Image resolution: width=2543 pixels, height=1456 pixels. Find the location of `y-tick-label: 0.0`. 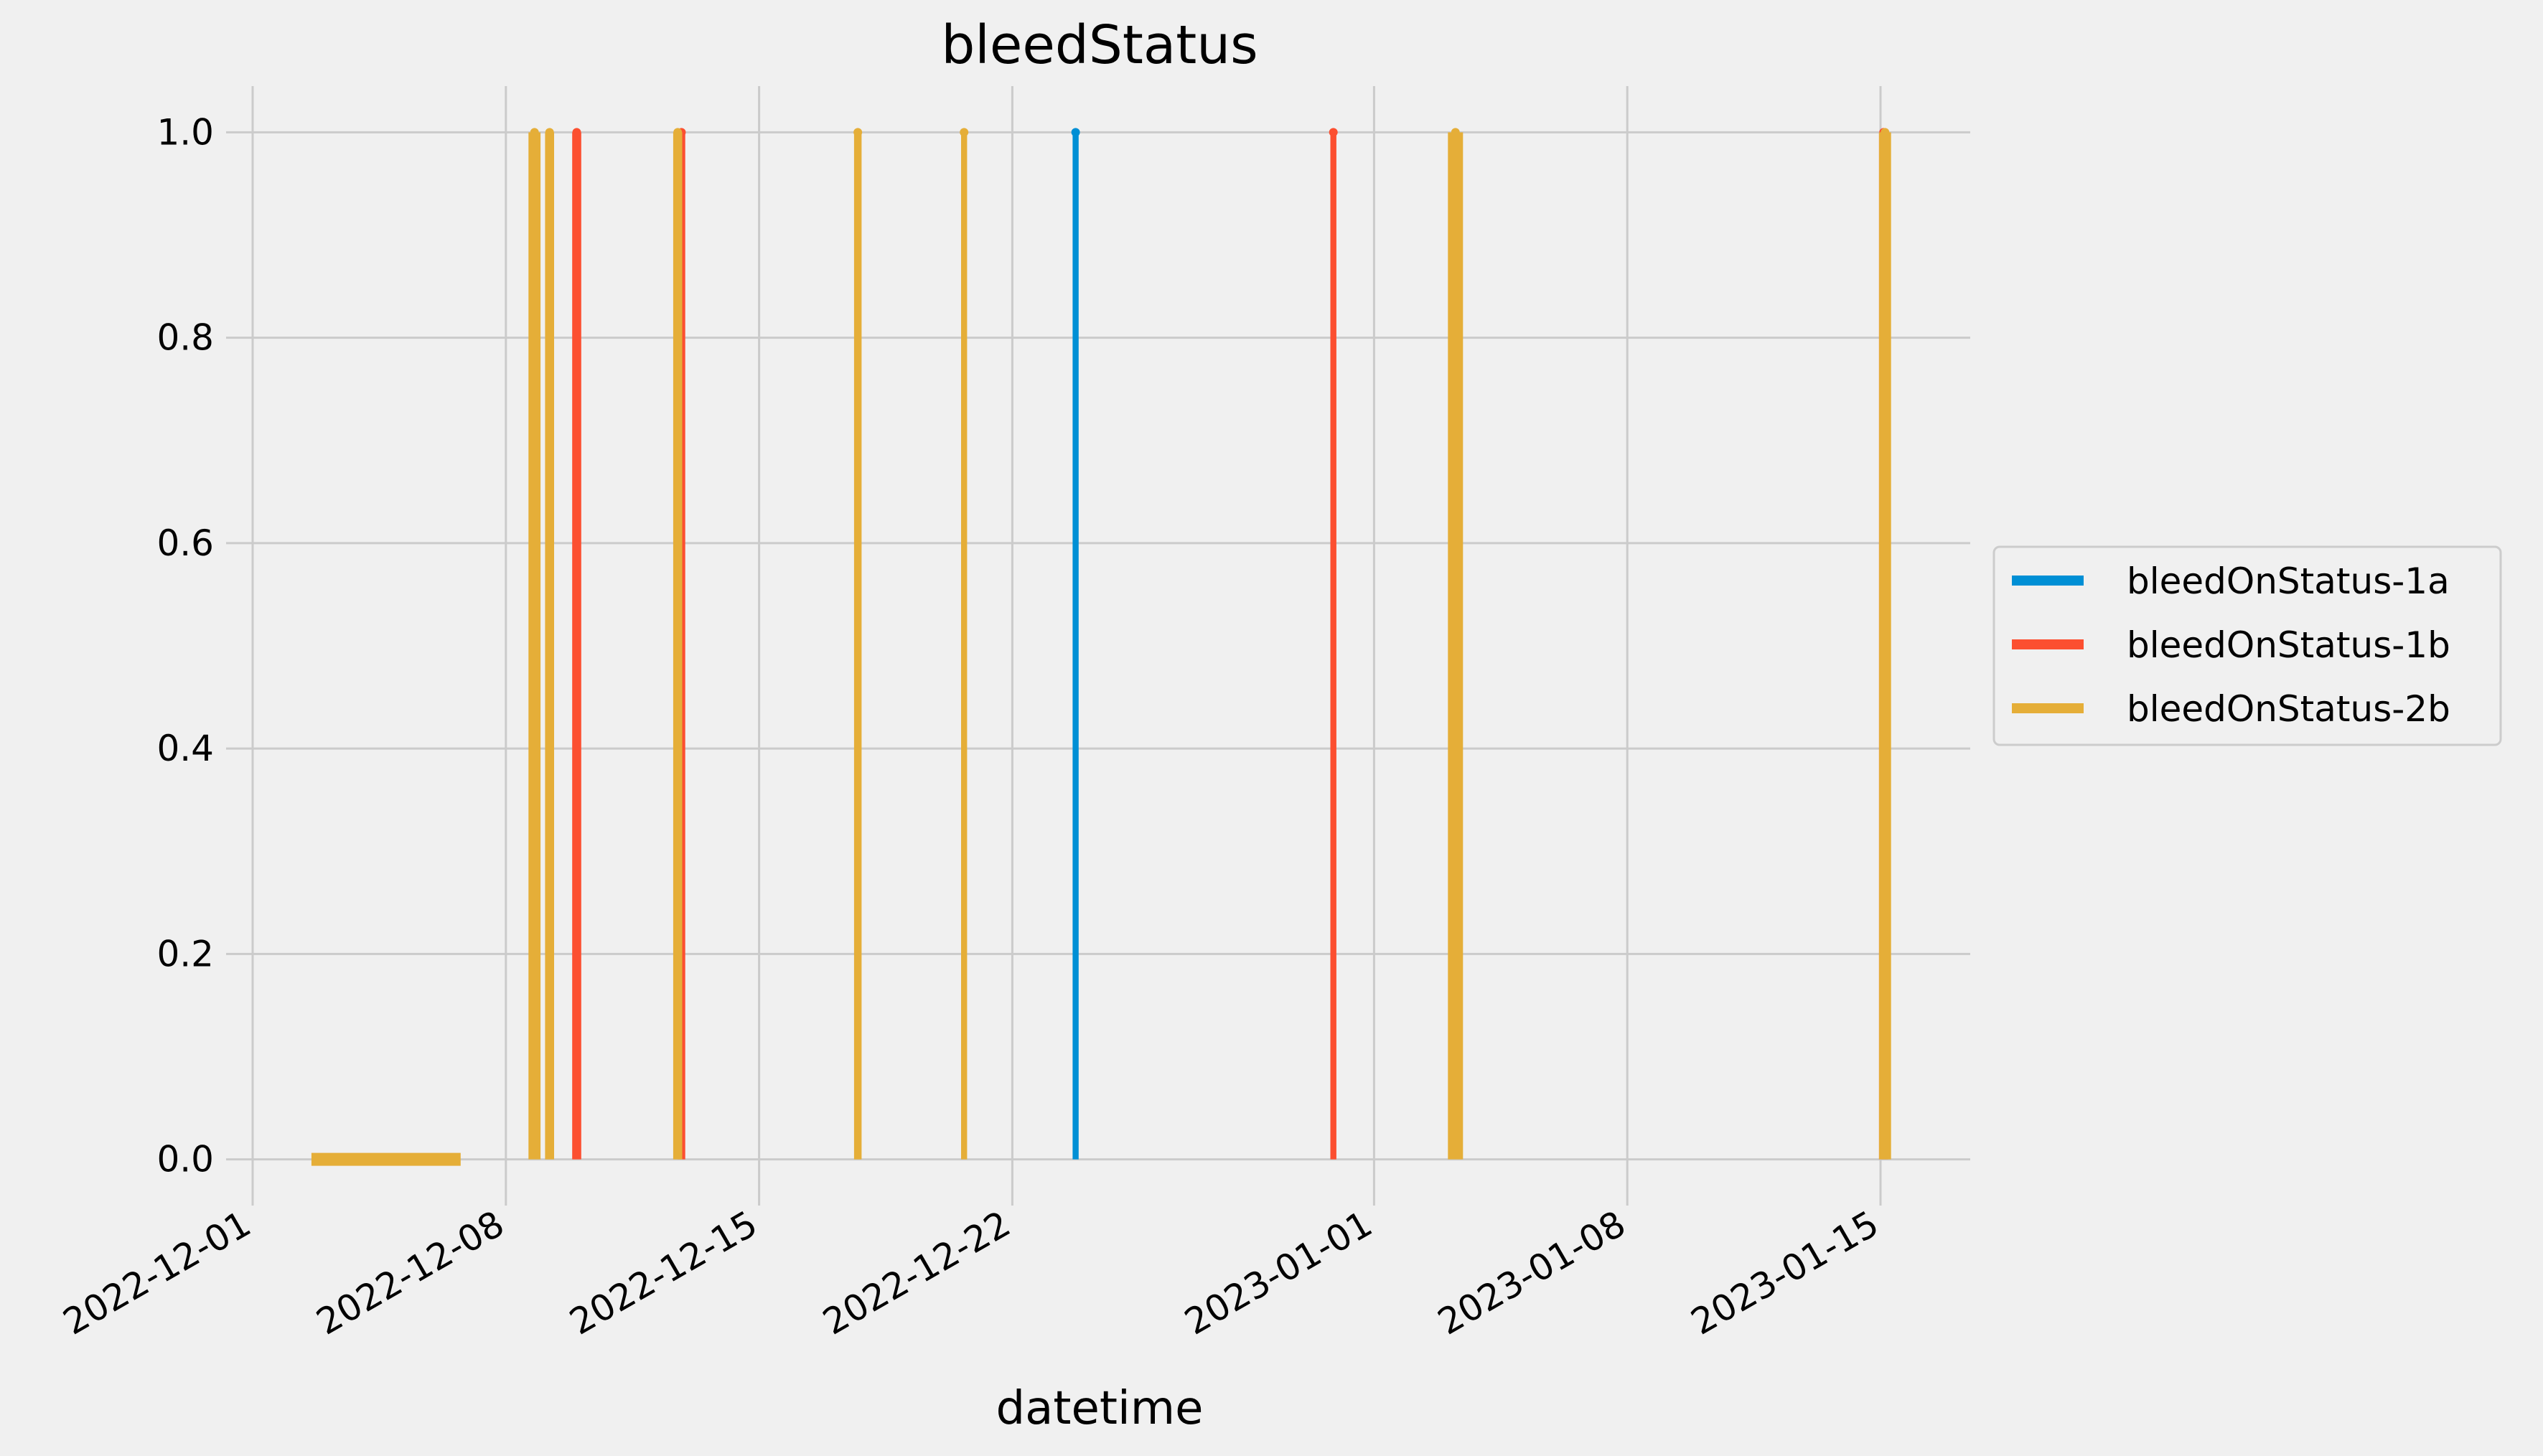

y-tick-label: 0.0 is located at coordinates (185, 1159).